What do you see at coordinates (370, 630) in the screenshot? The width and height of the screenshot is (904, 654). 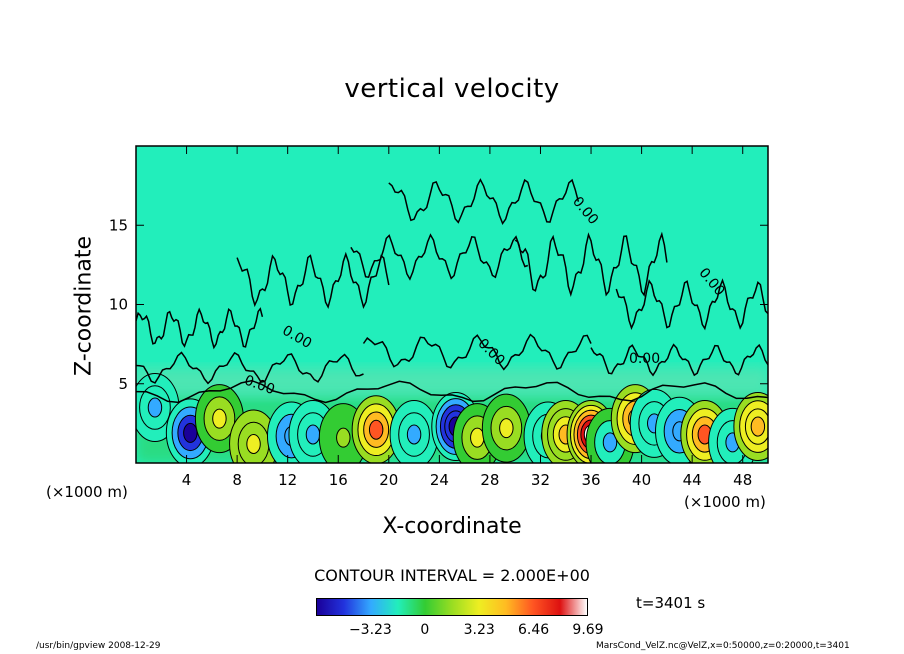 I see `colorbar-tick-label: −3.23` at bounding box center [370, 630].